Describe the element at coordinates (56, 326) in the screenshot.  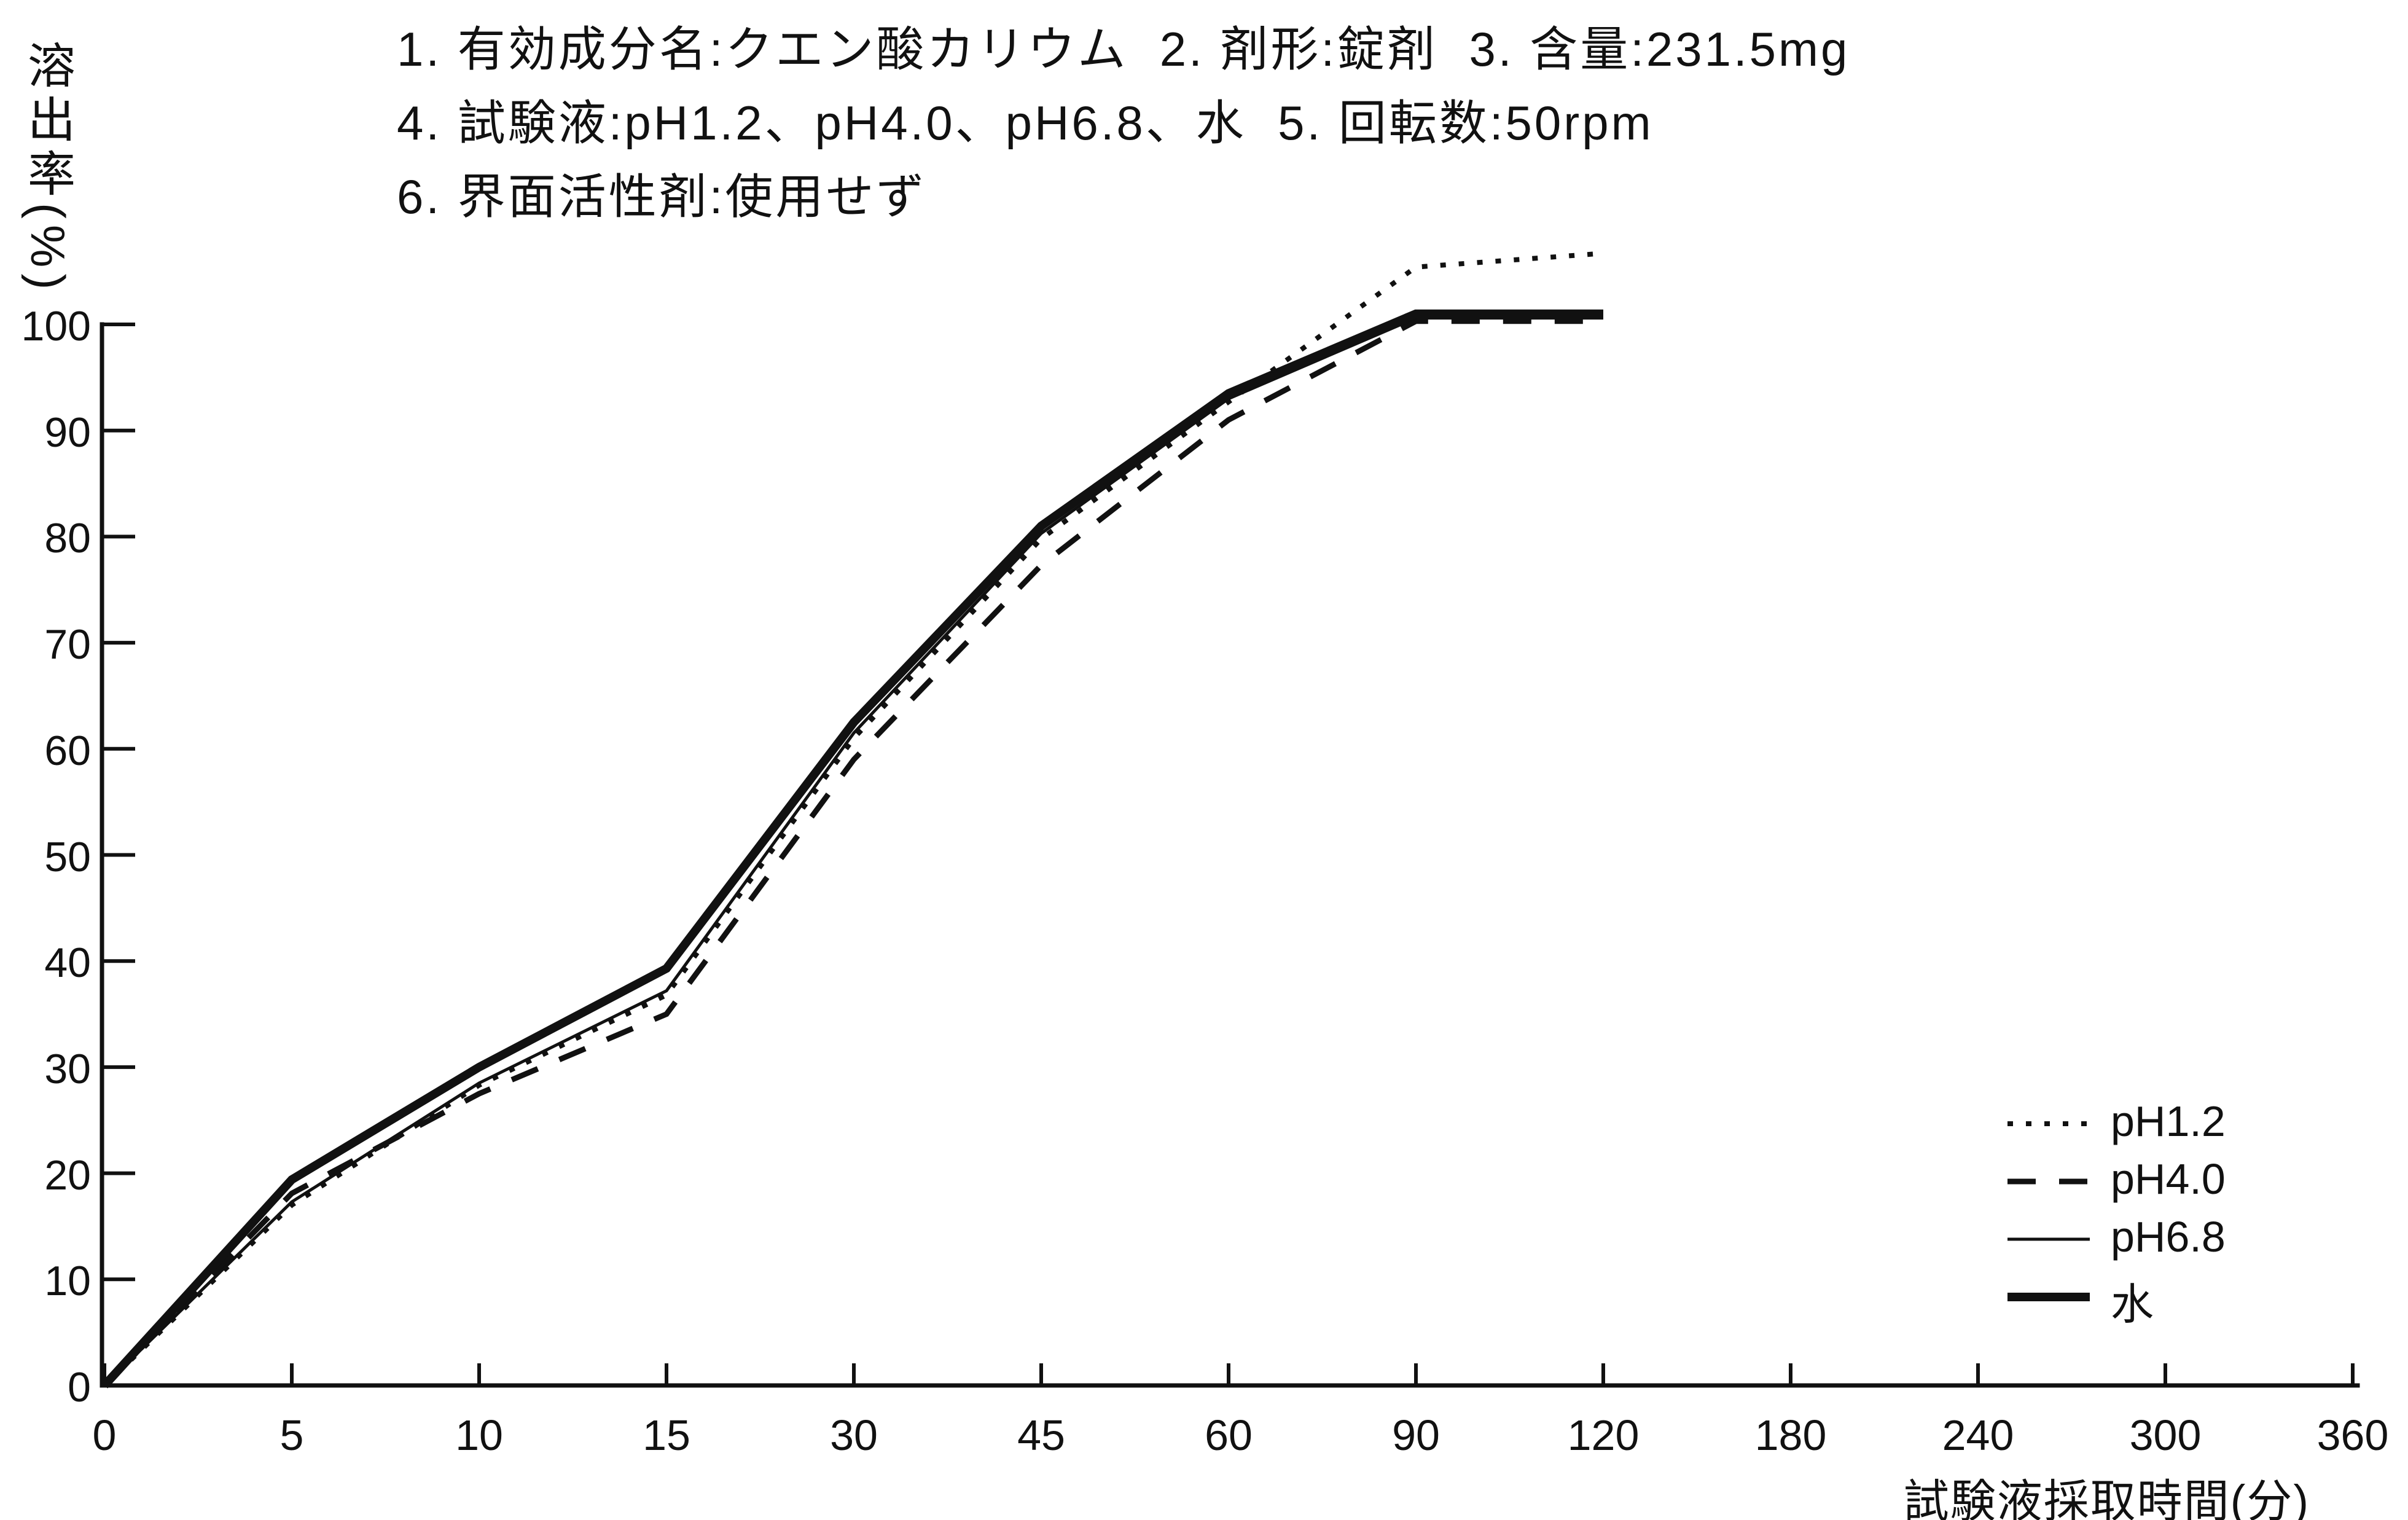
I see `y-tick-label-100: 100` at that location.